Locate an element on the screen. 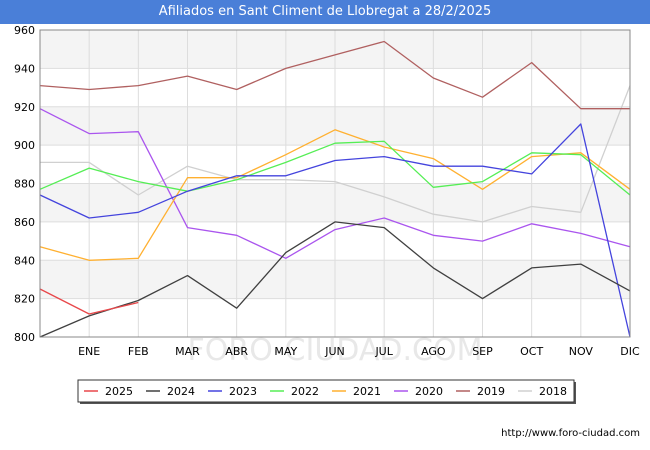  x-tick-label: DIC is located at coordinates (630, 351).